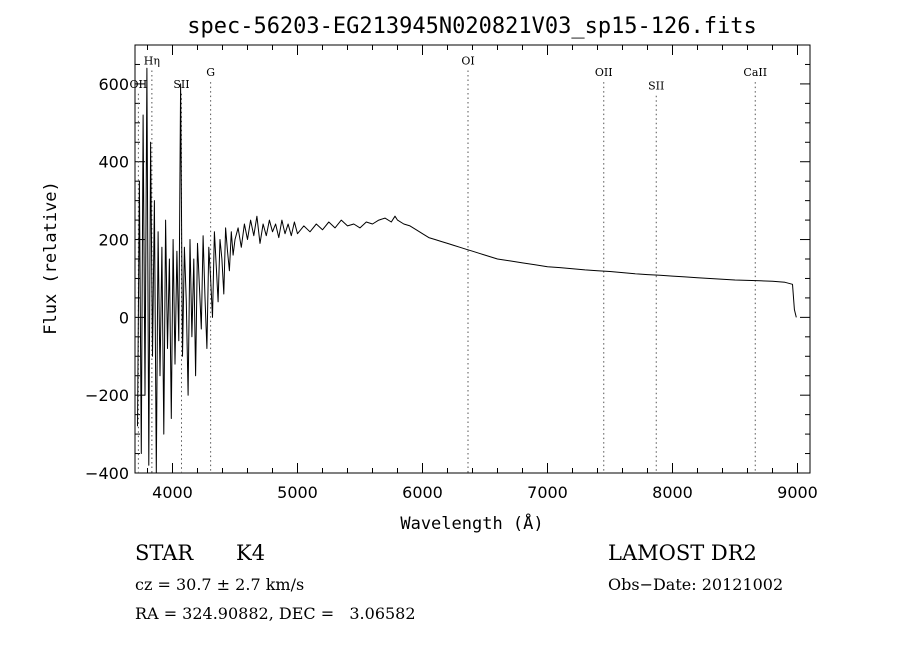 Image resolution: width=900 pixels, height=650 pixels. Describe the element at coordinates (164, 553) in the screenshot. I see `object-class: STAR` at that location.